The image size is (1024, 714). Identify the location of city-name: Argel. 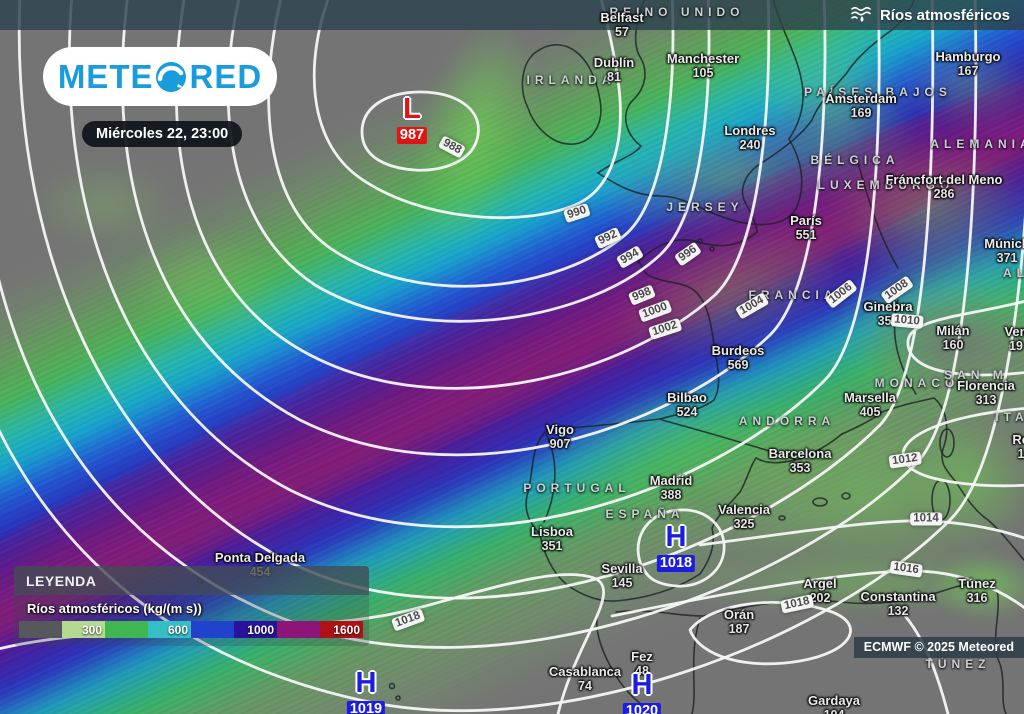
(820, 583).